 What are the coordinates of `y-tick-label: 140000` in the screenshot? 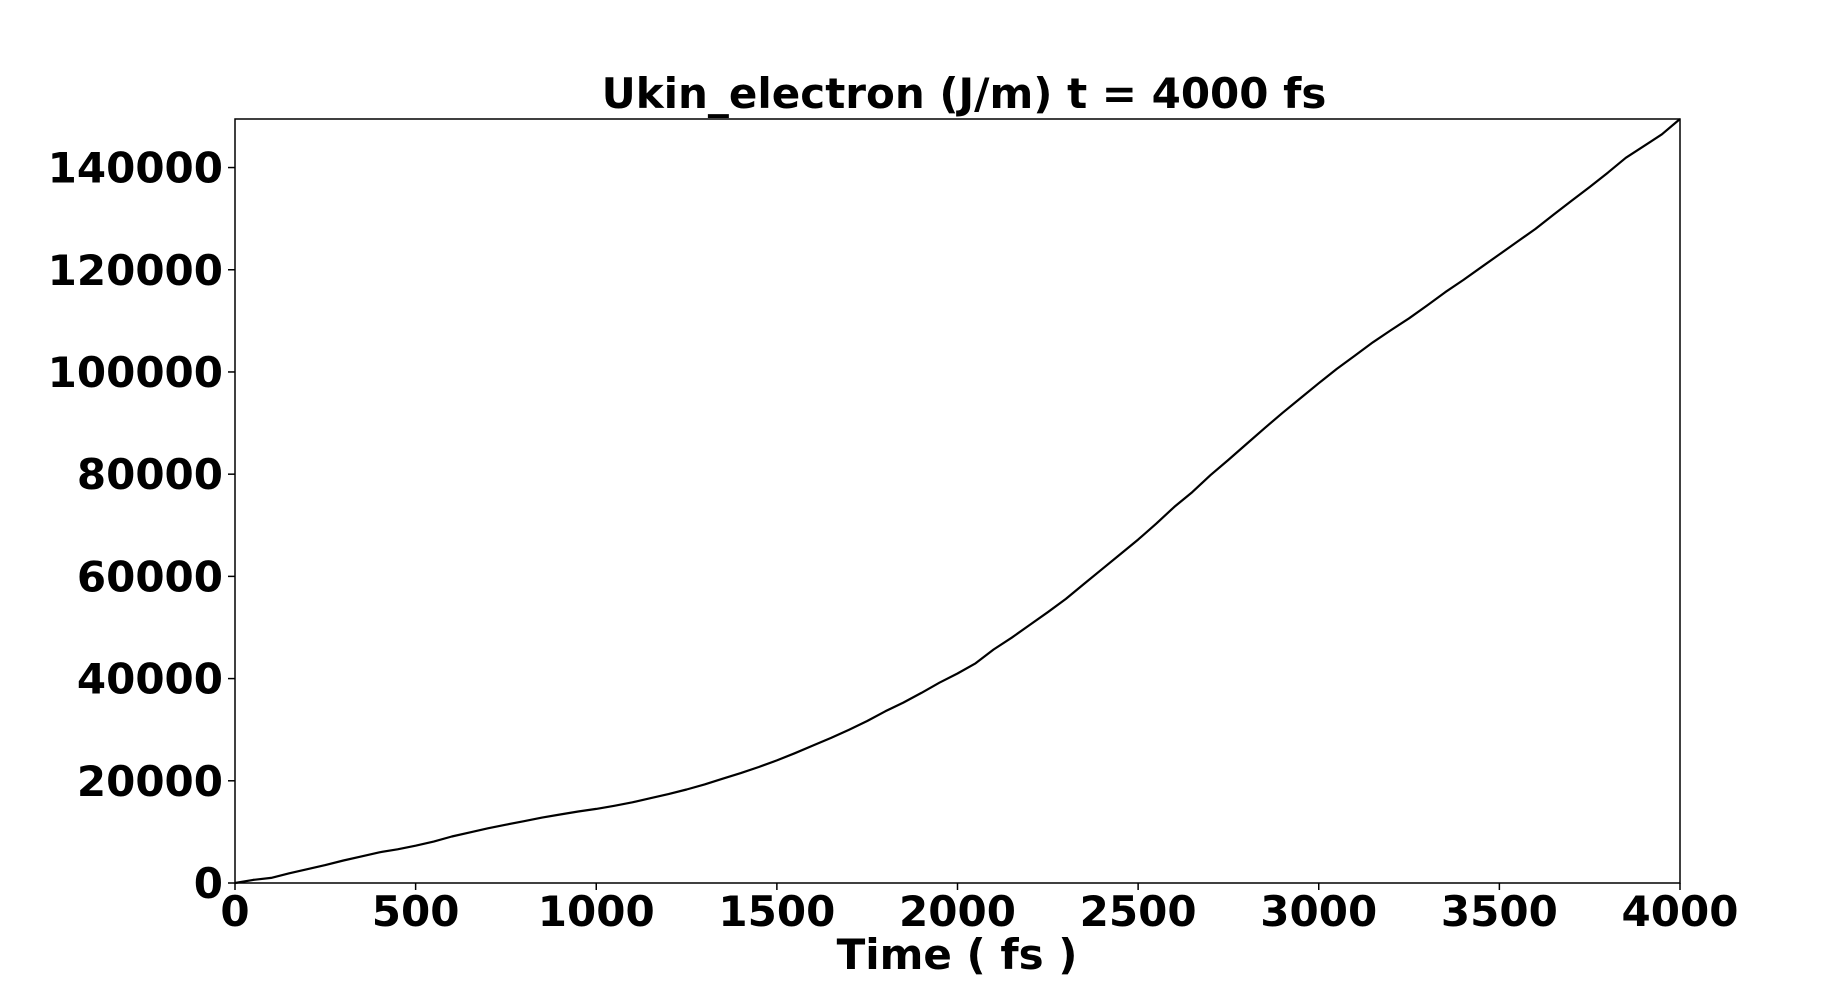 It's located at (135, 168).